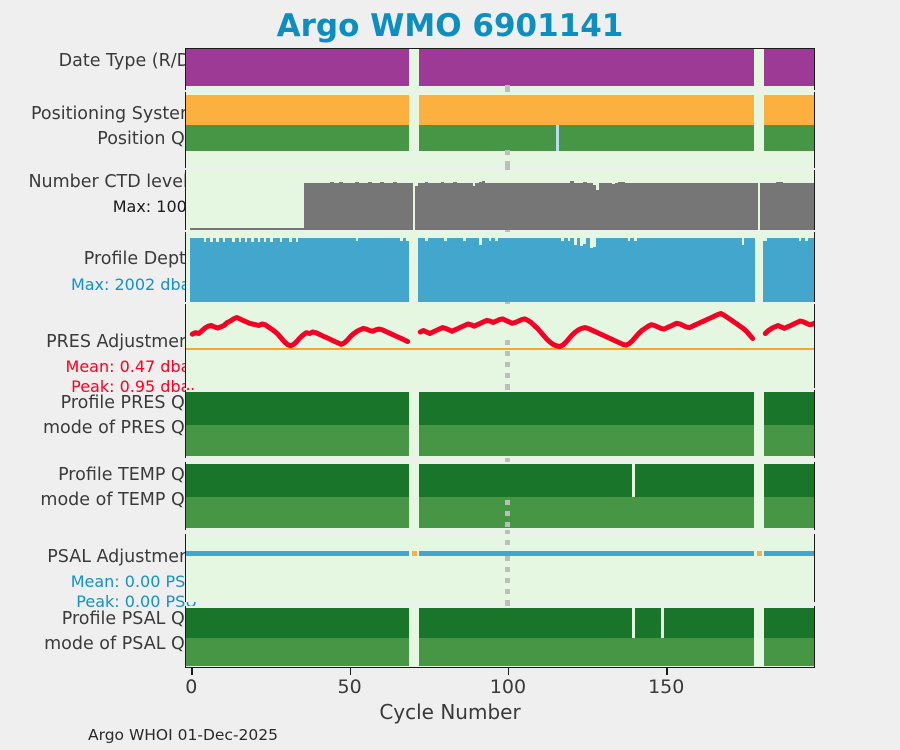 The image size is (900, 750). Describe the element at coordinates (662, 623) in the screenshot. I see `profile-psal-qc-band-anomaly` at that location.